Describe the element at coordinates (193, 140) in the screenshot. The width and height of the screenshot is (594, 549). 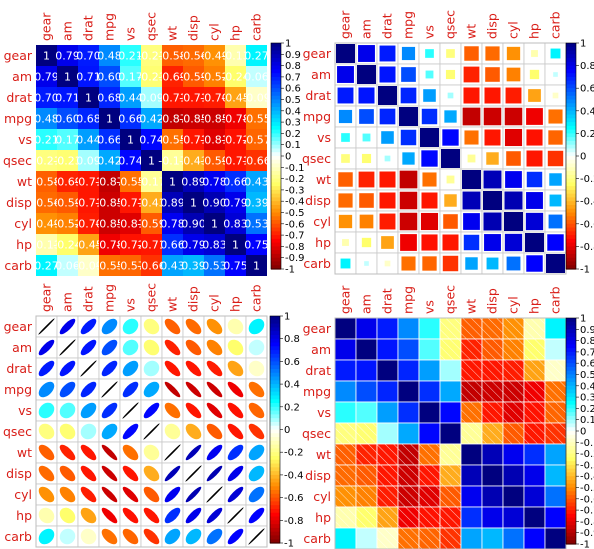
I see `cell-vs-disp-value: -0.71` at that location.